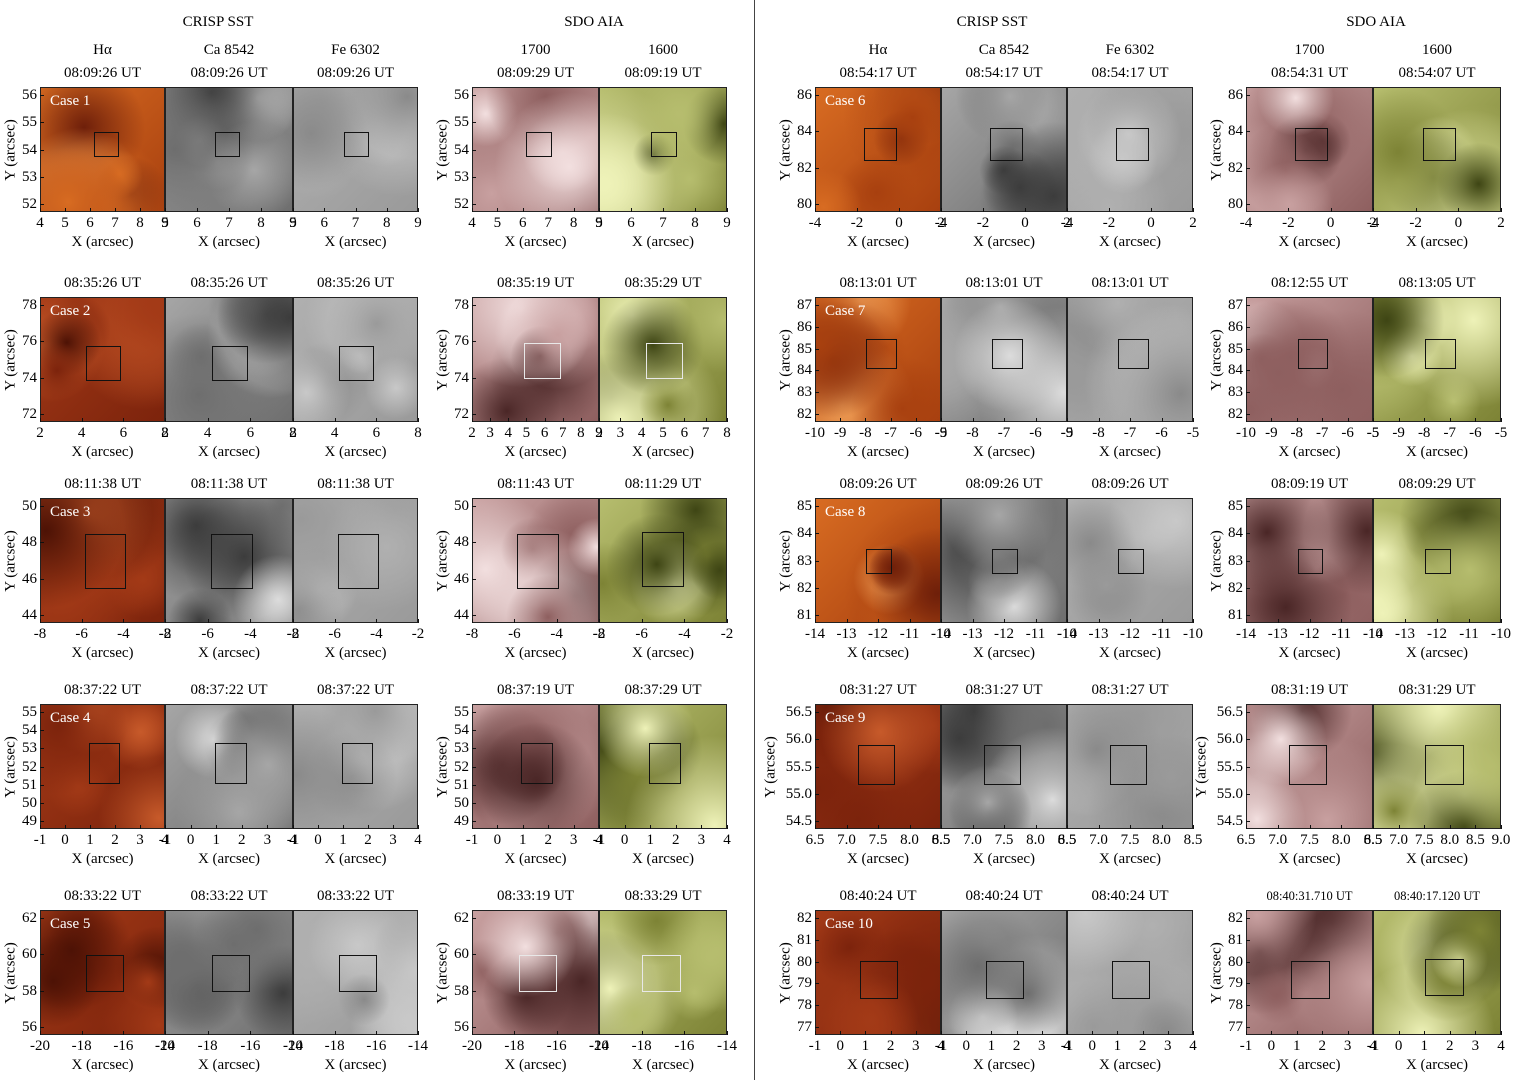 This screenshot has width=1522, height=1080. What do you see at coordinates (1130, 359) in the screenshot?
I see `image-panel-7-fe` at bounding box center [1130, 359].